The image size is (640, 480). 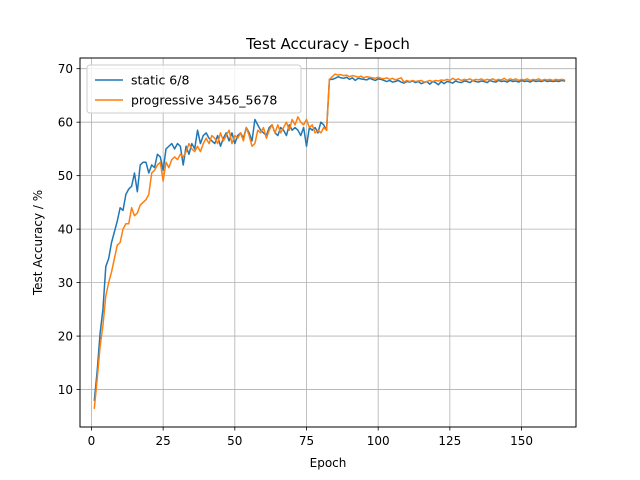 I want to click on chart-title: Test Accuracy - Epoch, so click(x=327, y=44).